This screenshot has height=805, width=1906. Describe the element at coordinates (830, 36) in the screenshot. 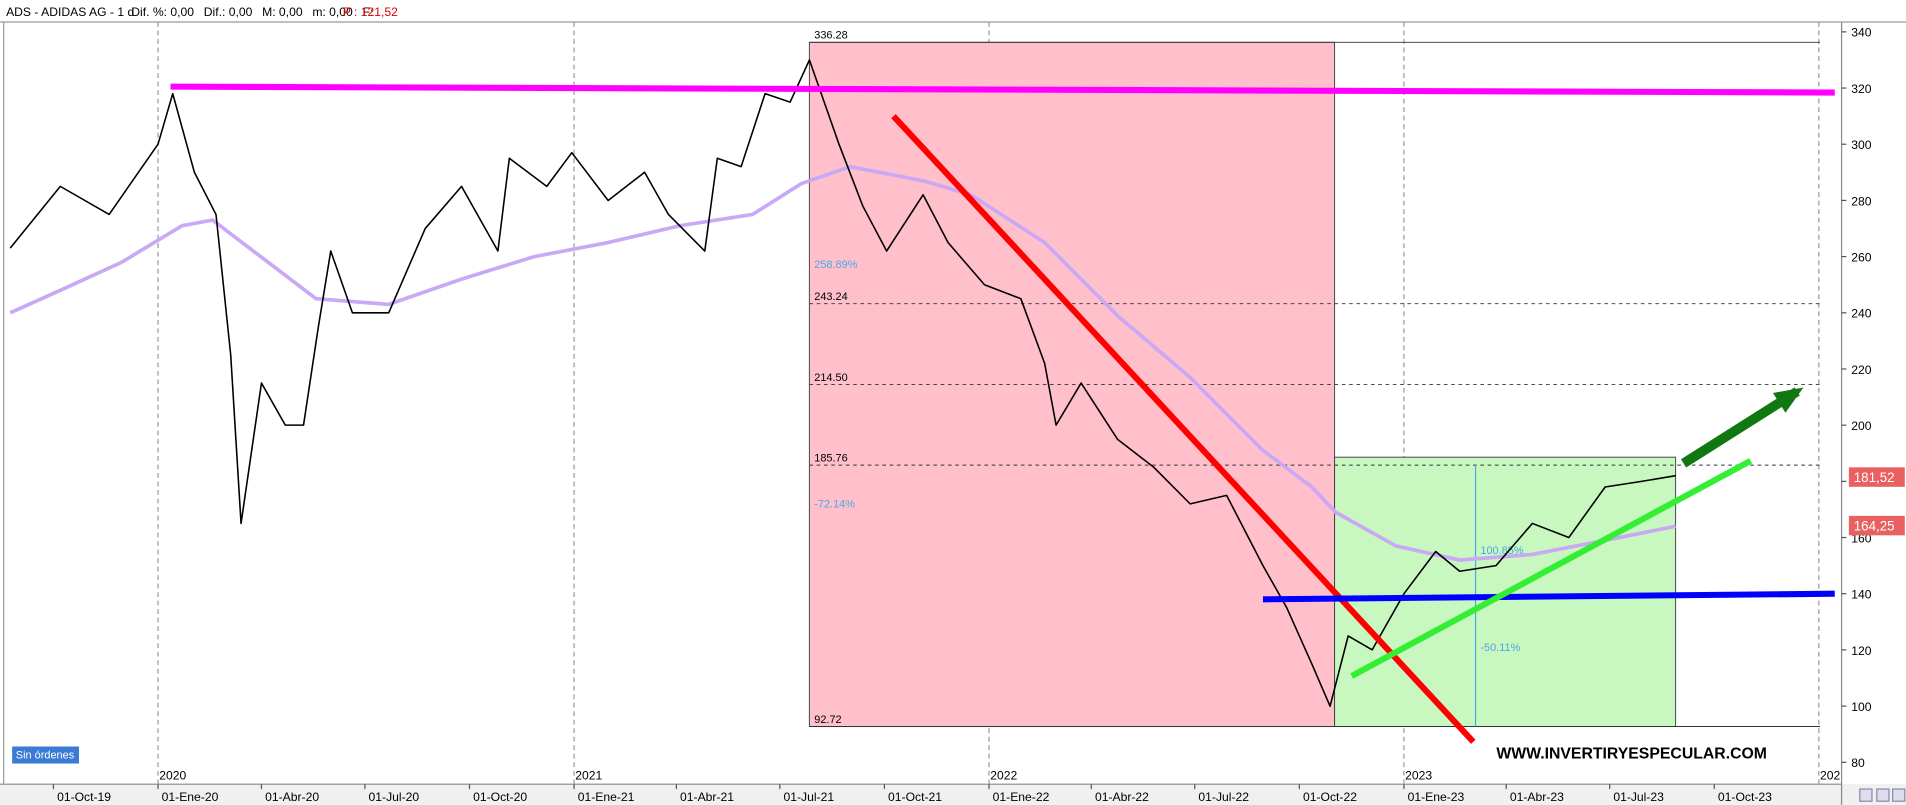

I see `level-label: 336.28` at that location.